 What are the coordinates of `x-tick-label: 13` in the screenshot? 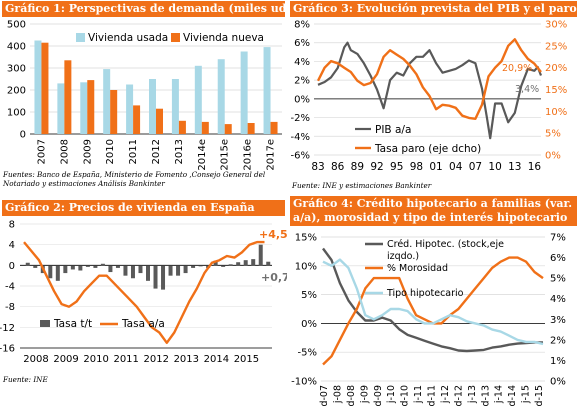 It's located at (514, 167).